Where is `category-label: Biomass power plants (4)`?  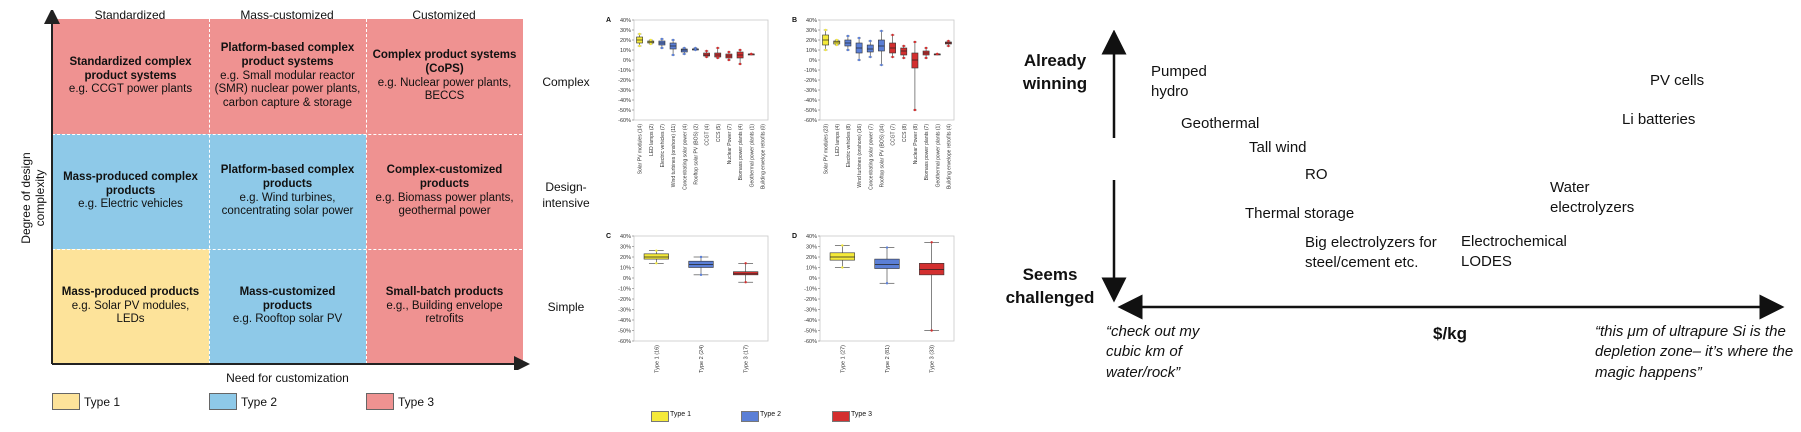 category-label: Biomass power plants (4) is located at coordinates (741, 152).